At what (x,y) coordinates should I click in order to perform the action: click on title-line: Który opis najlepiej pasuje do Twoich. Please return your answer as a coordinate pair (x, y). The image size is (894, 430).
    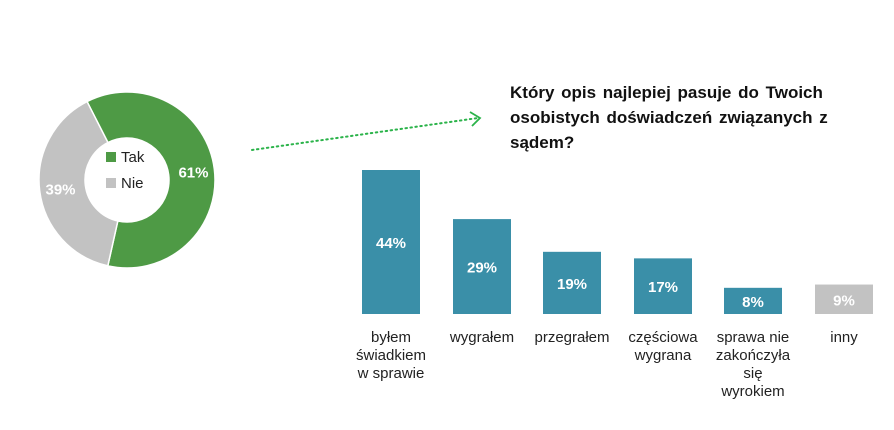
    Looking at the image, I should click on (666, 92).